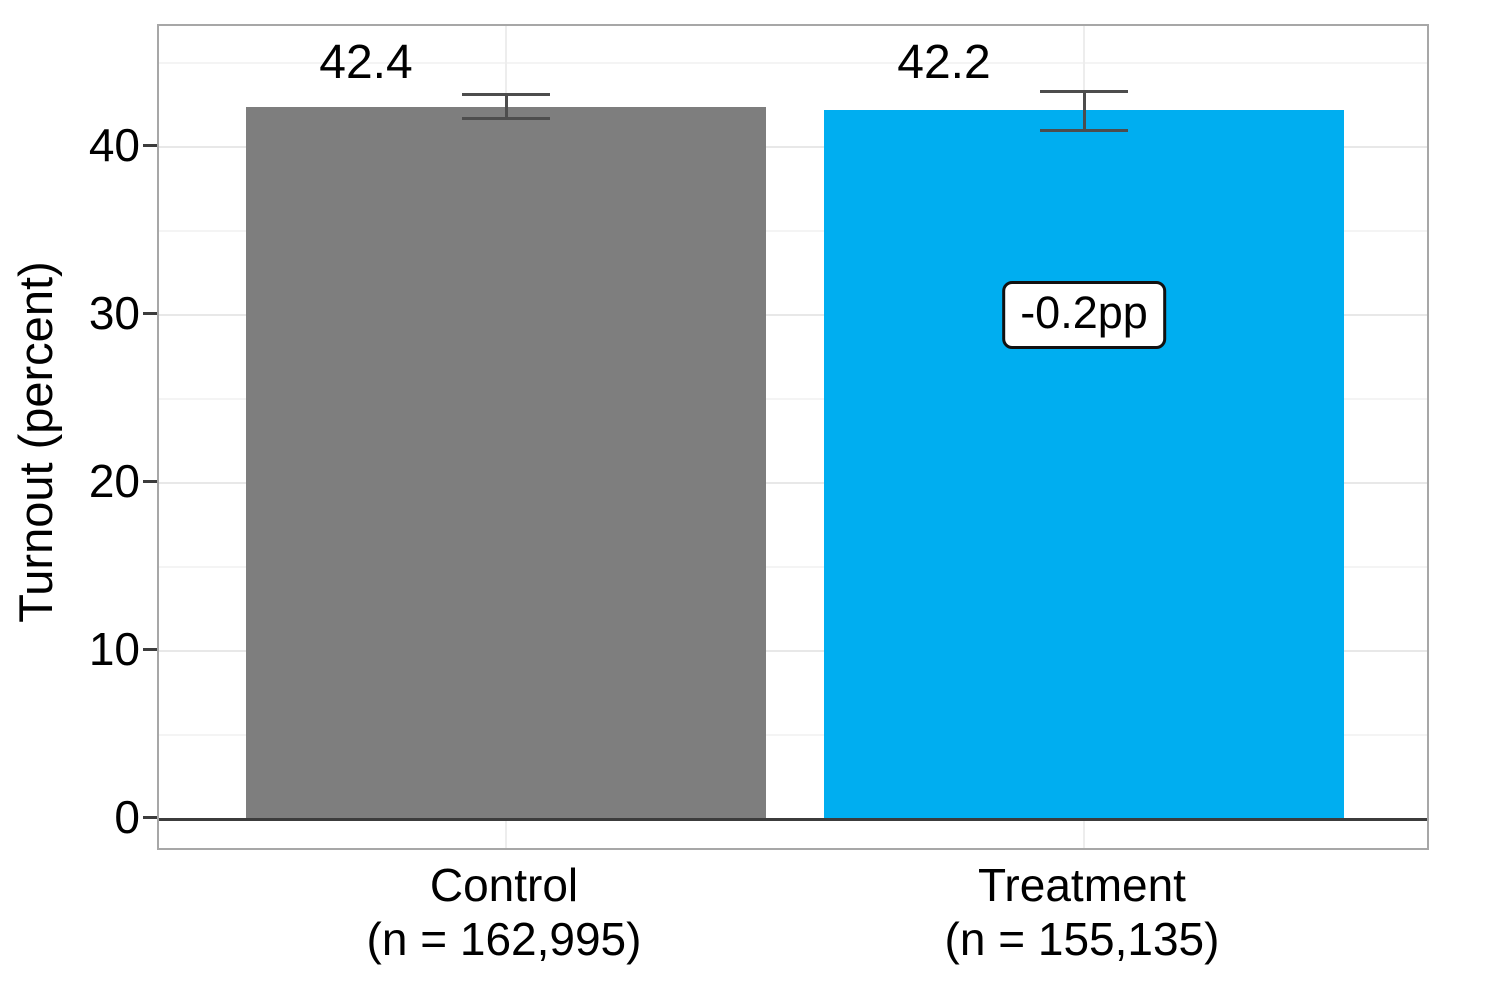 This screenshot has height=990, width=1504. Describe the element at coordinates (1082, 939) in the screenshot. I see `x-category-n: (n = 155,135)` at that location.